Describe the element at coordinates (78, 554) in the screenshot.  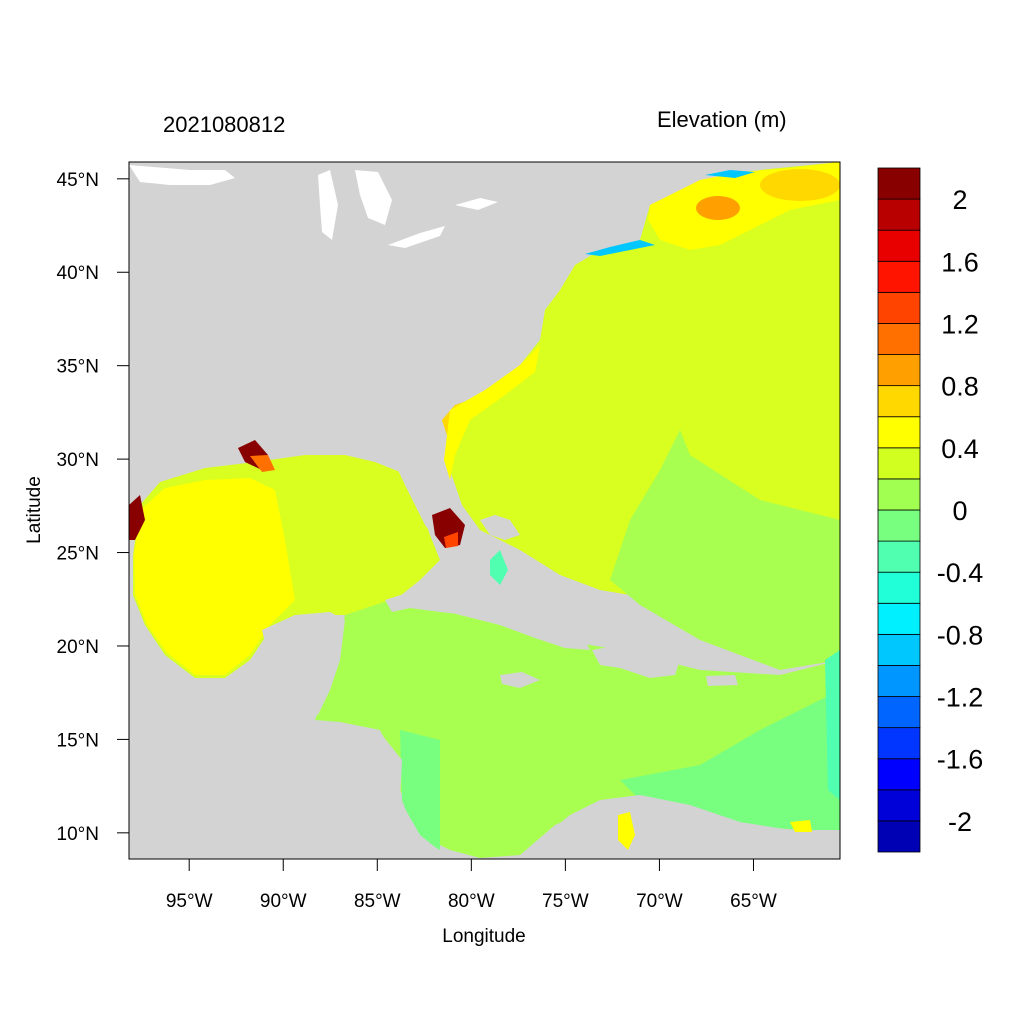
I see `lat-tick-label: 25°N` at that location.